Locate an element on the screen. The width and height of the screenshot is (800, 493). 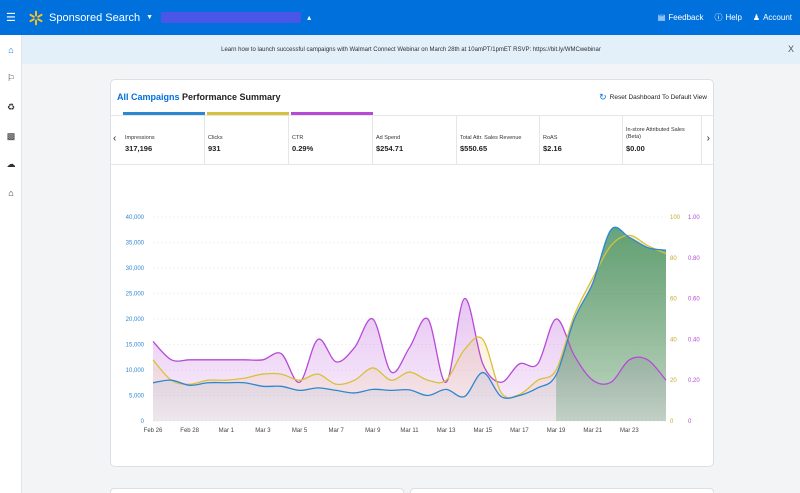
ctr-color-bar is located at coordinates (332, 113).